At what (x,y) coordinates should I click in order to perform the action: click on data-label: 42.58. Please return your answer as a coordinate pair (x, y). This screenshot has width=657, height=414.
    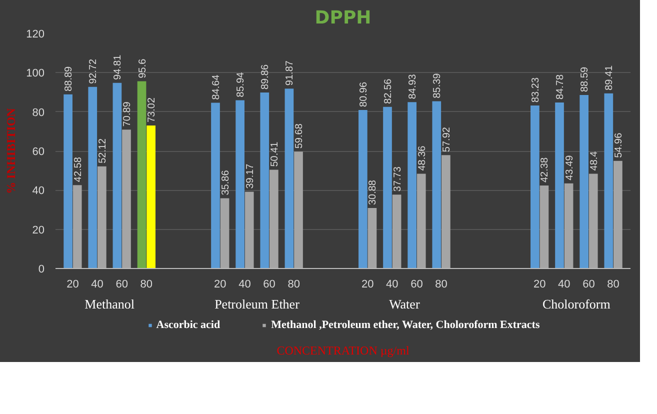
    Looking at the image, I should click on (78, 169).